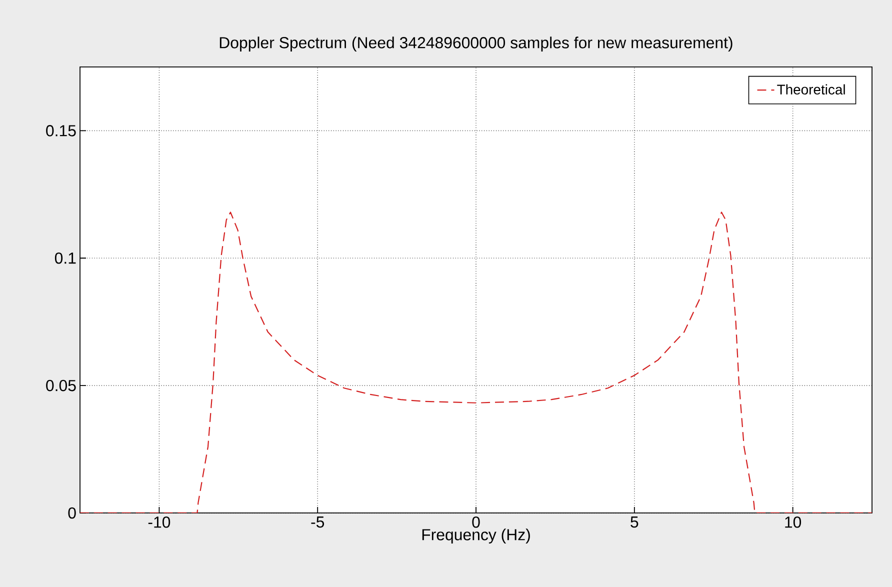  What do you see at coordinates (793, 522) in the screenshot?
I see `x-tick-label: 10` at bounding box center [793, 522].